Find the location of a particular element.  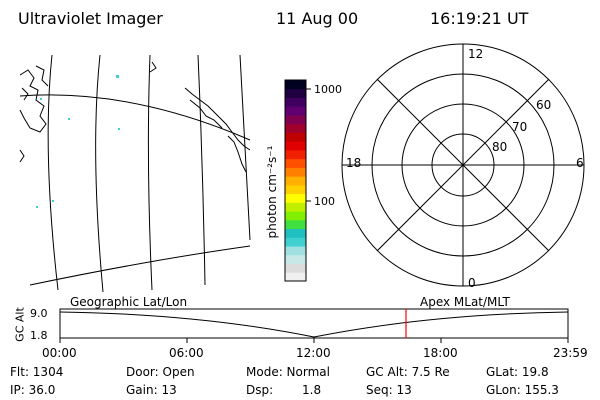

timeline-frame is located at coordinates (314, 323).